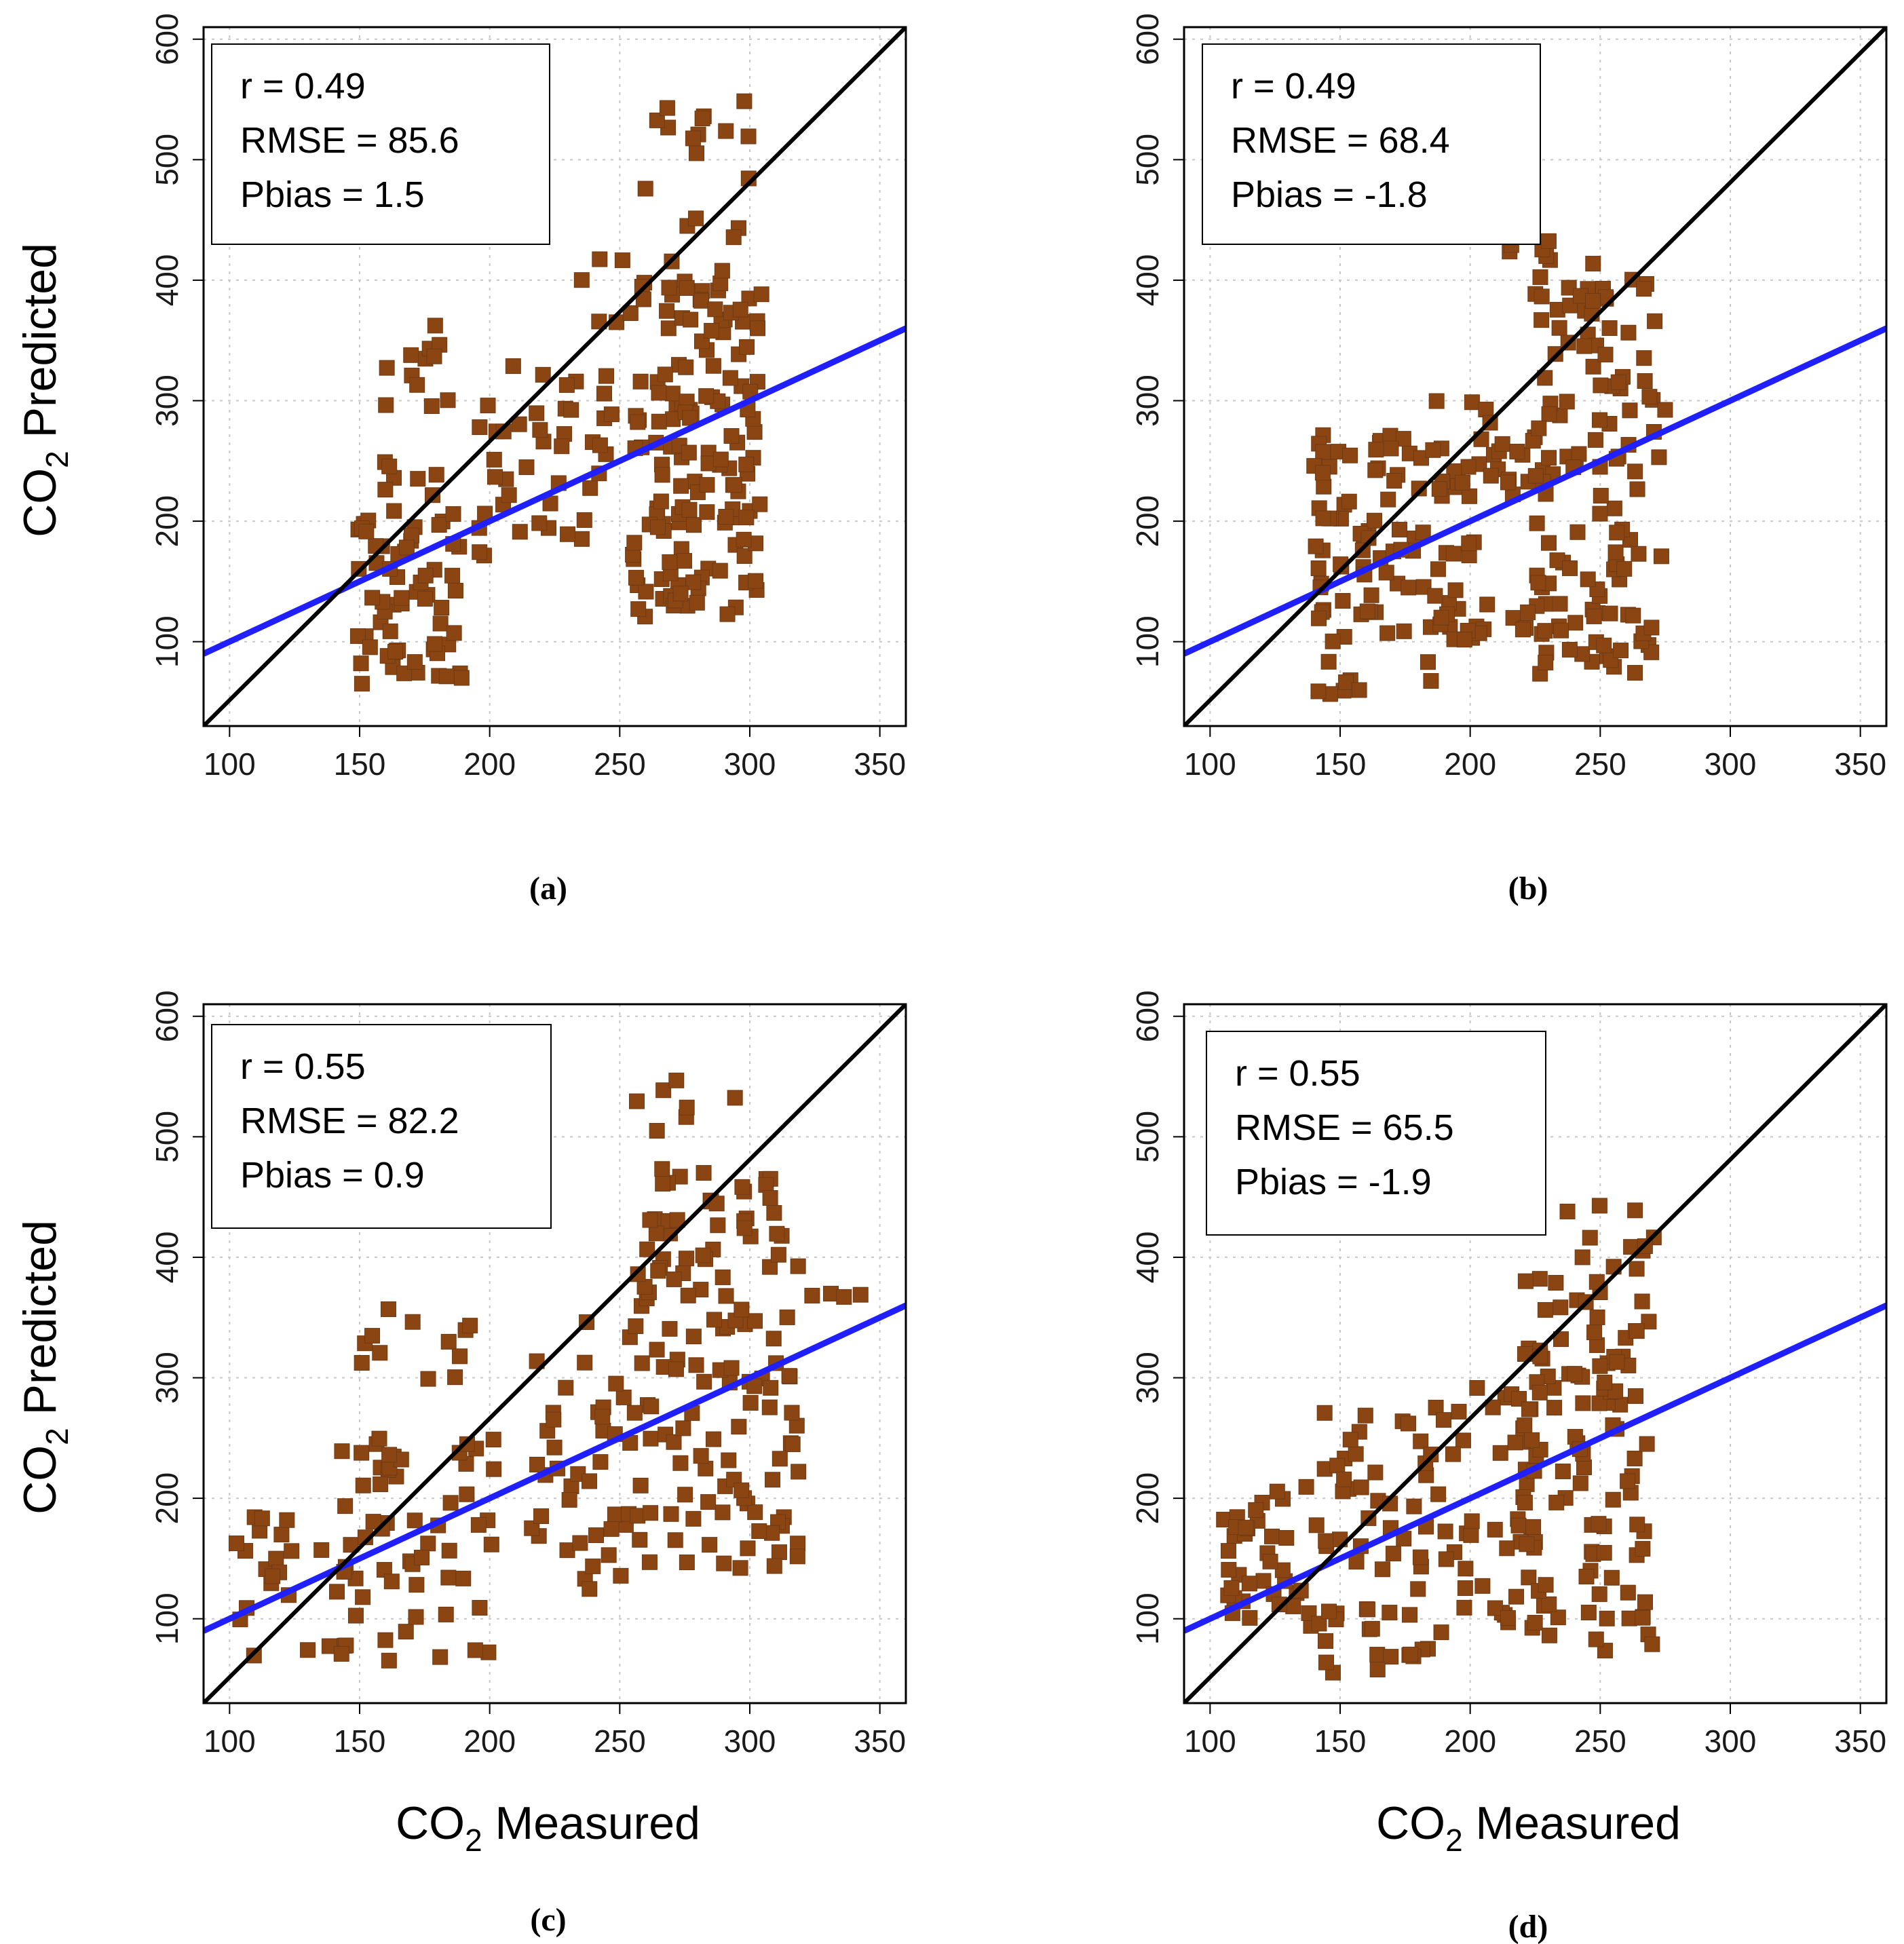 This screenshot has width=1904, height=1944. I want to click on x-axis-title: CO2 Measured, so click(1528, 1827).